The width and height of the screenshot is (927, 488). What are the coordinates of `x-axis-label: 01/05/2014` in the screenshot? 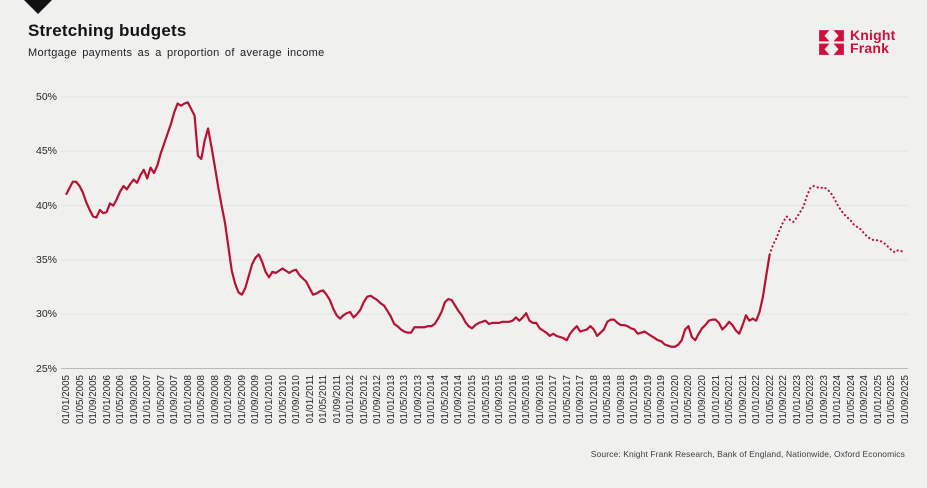 It's located at (445, 399).